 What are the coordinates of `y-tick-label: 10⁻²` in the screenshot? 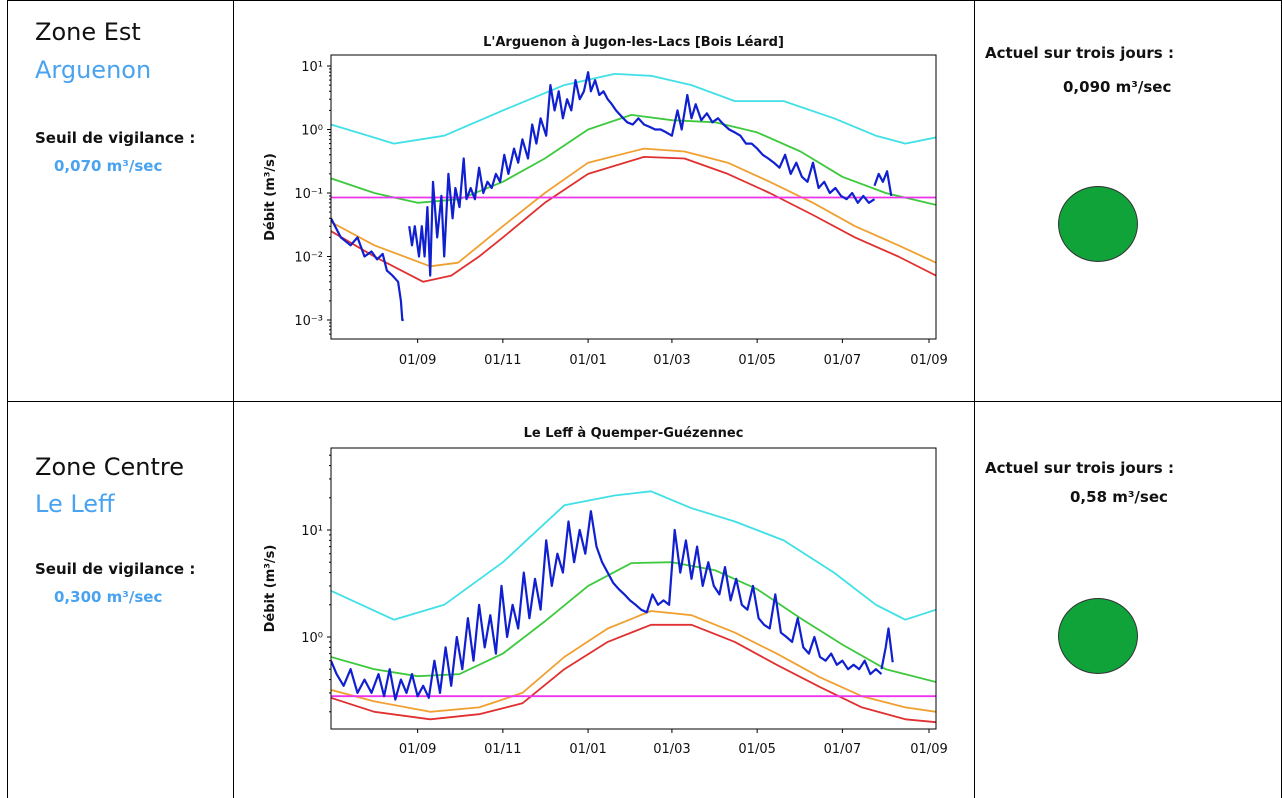 It's located at (308, 258).